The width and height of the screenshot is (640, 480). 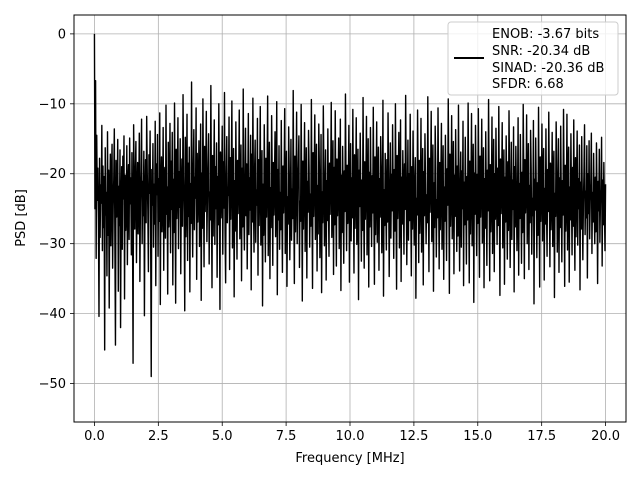 What do you see at coordinates (541, 436) in the screenshot?
I see `x-tick-label: 17.5` at bounding box center [541, 436].